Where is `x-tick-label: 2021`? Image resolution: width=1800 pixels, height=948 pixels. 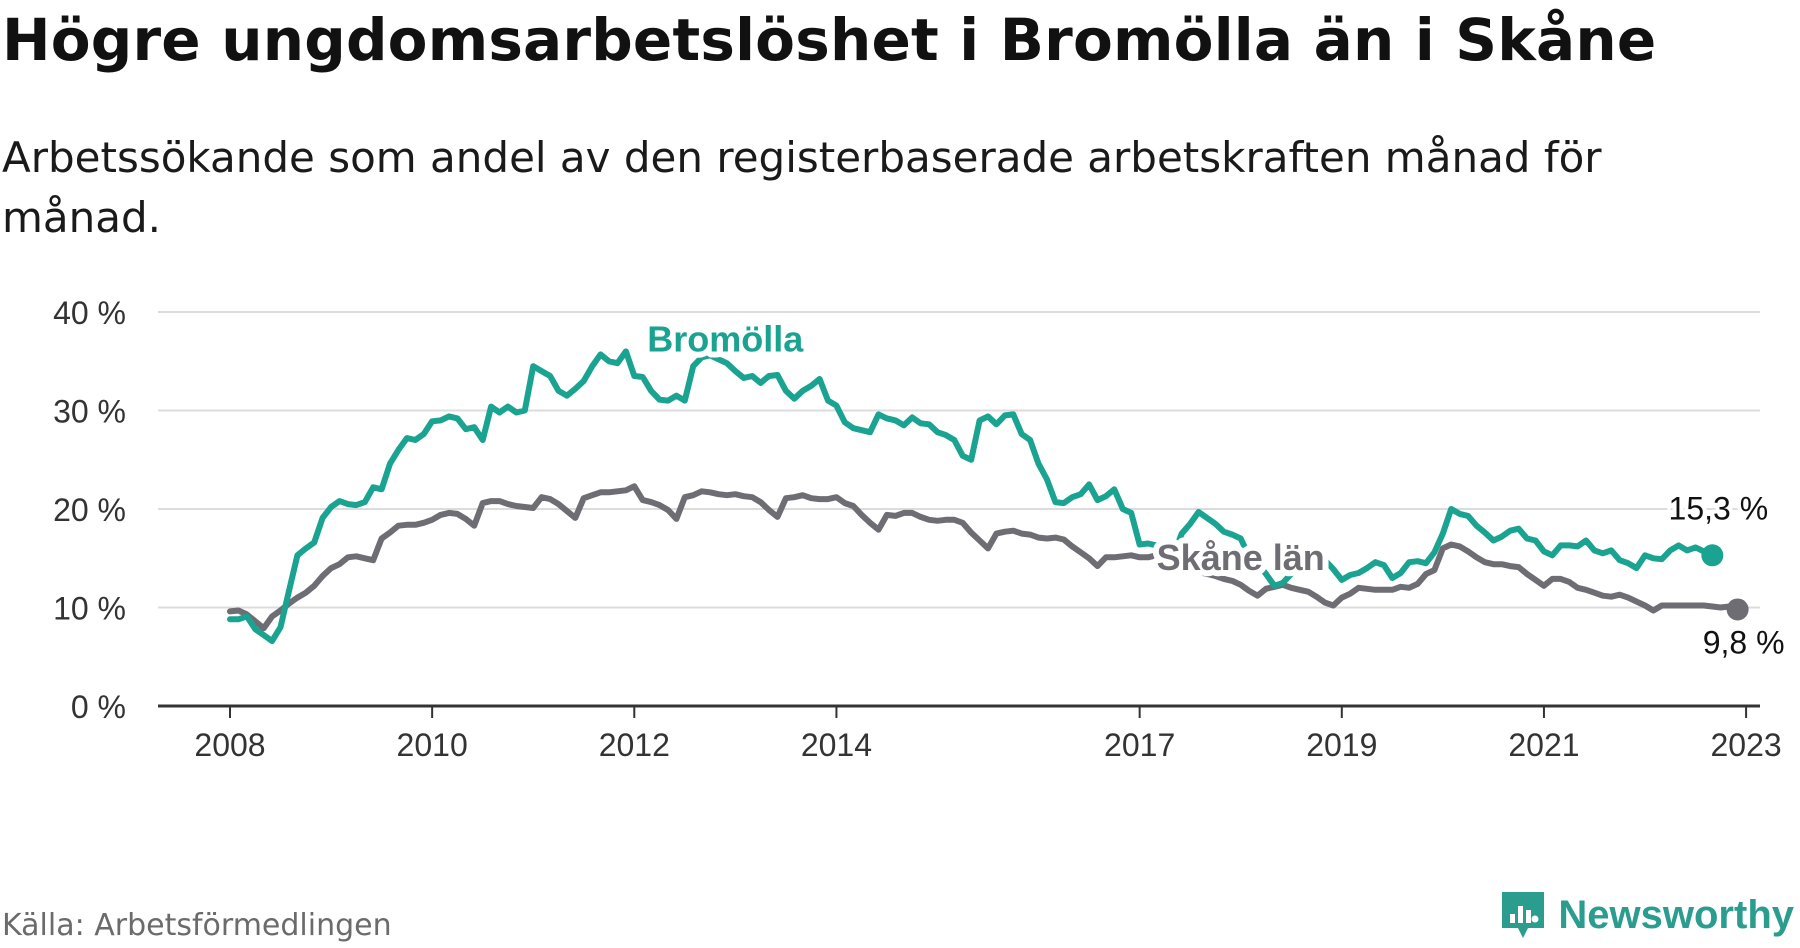 x-tick-label: 2021 is located at coordinates (1543, 745).